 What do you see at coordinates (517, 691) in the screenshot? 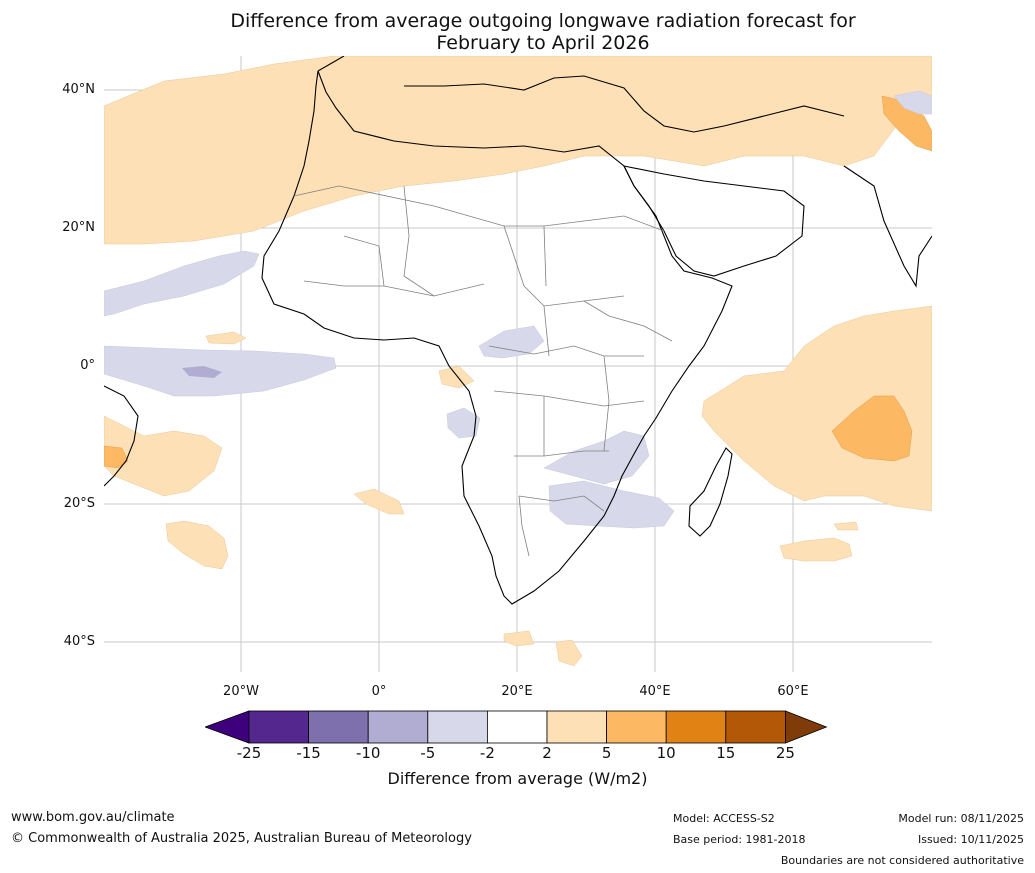
I see `lon-label-20e: 20°E` at bounding box center [517, 691].